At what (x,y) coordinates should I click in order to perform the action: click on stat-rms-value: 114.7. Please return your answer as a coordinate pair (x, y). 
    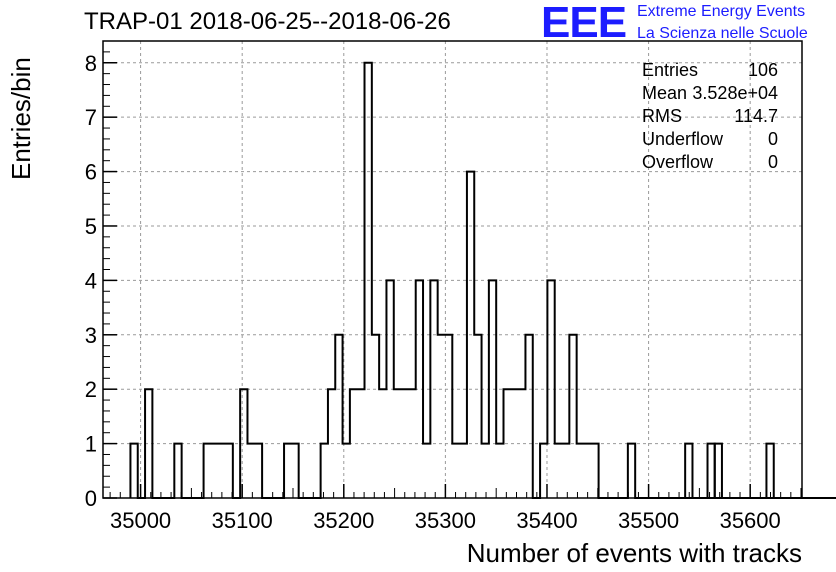
    Looking at the image, I should click on (756, 116).